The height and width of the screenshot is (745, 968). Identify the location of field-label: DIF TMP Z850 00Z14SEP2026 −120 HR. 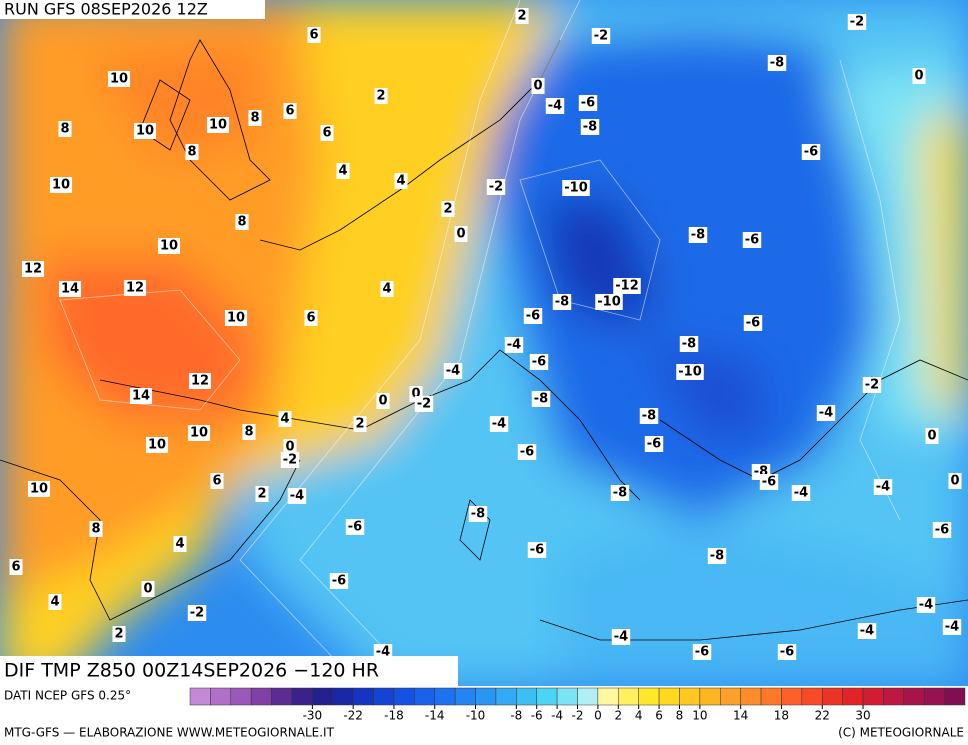
(191, 671).